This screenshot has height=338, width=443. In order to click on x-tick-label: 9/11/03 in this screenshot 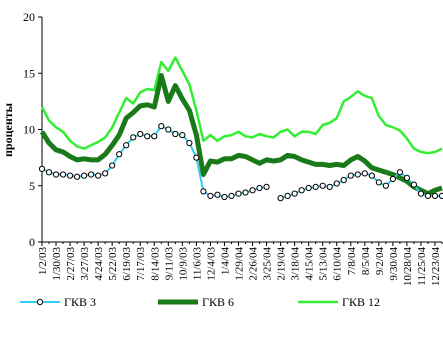, I will do `click(169, 264)`.